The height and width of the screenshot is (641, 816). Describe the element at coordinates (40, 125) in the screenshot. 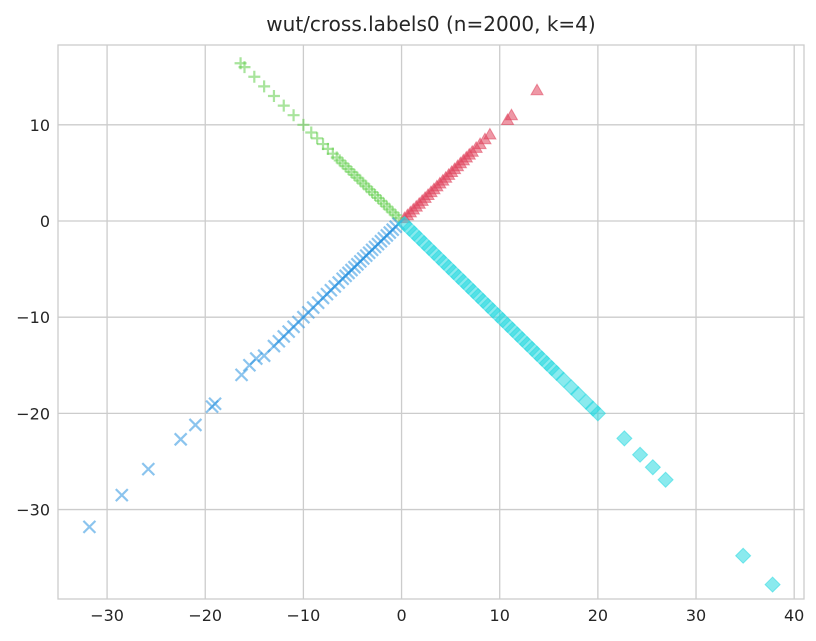

I see `y-tick-label: 10` at that location.